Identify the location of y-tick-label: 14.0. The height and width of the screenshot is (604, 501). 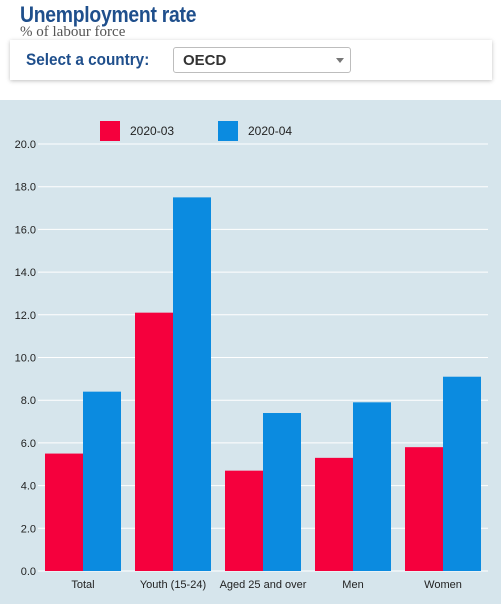
(25, 273).